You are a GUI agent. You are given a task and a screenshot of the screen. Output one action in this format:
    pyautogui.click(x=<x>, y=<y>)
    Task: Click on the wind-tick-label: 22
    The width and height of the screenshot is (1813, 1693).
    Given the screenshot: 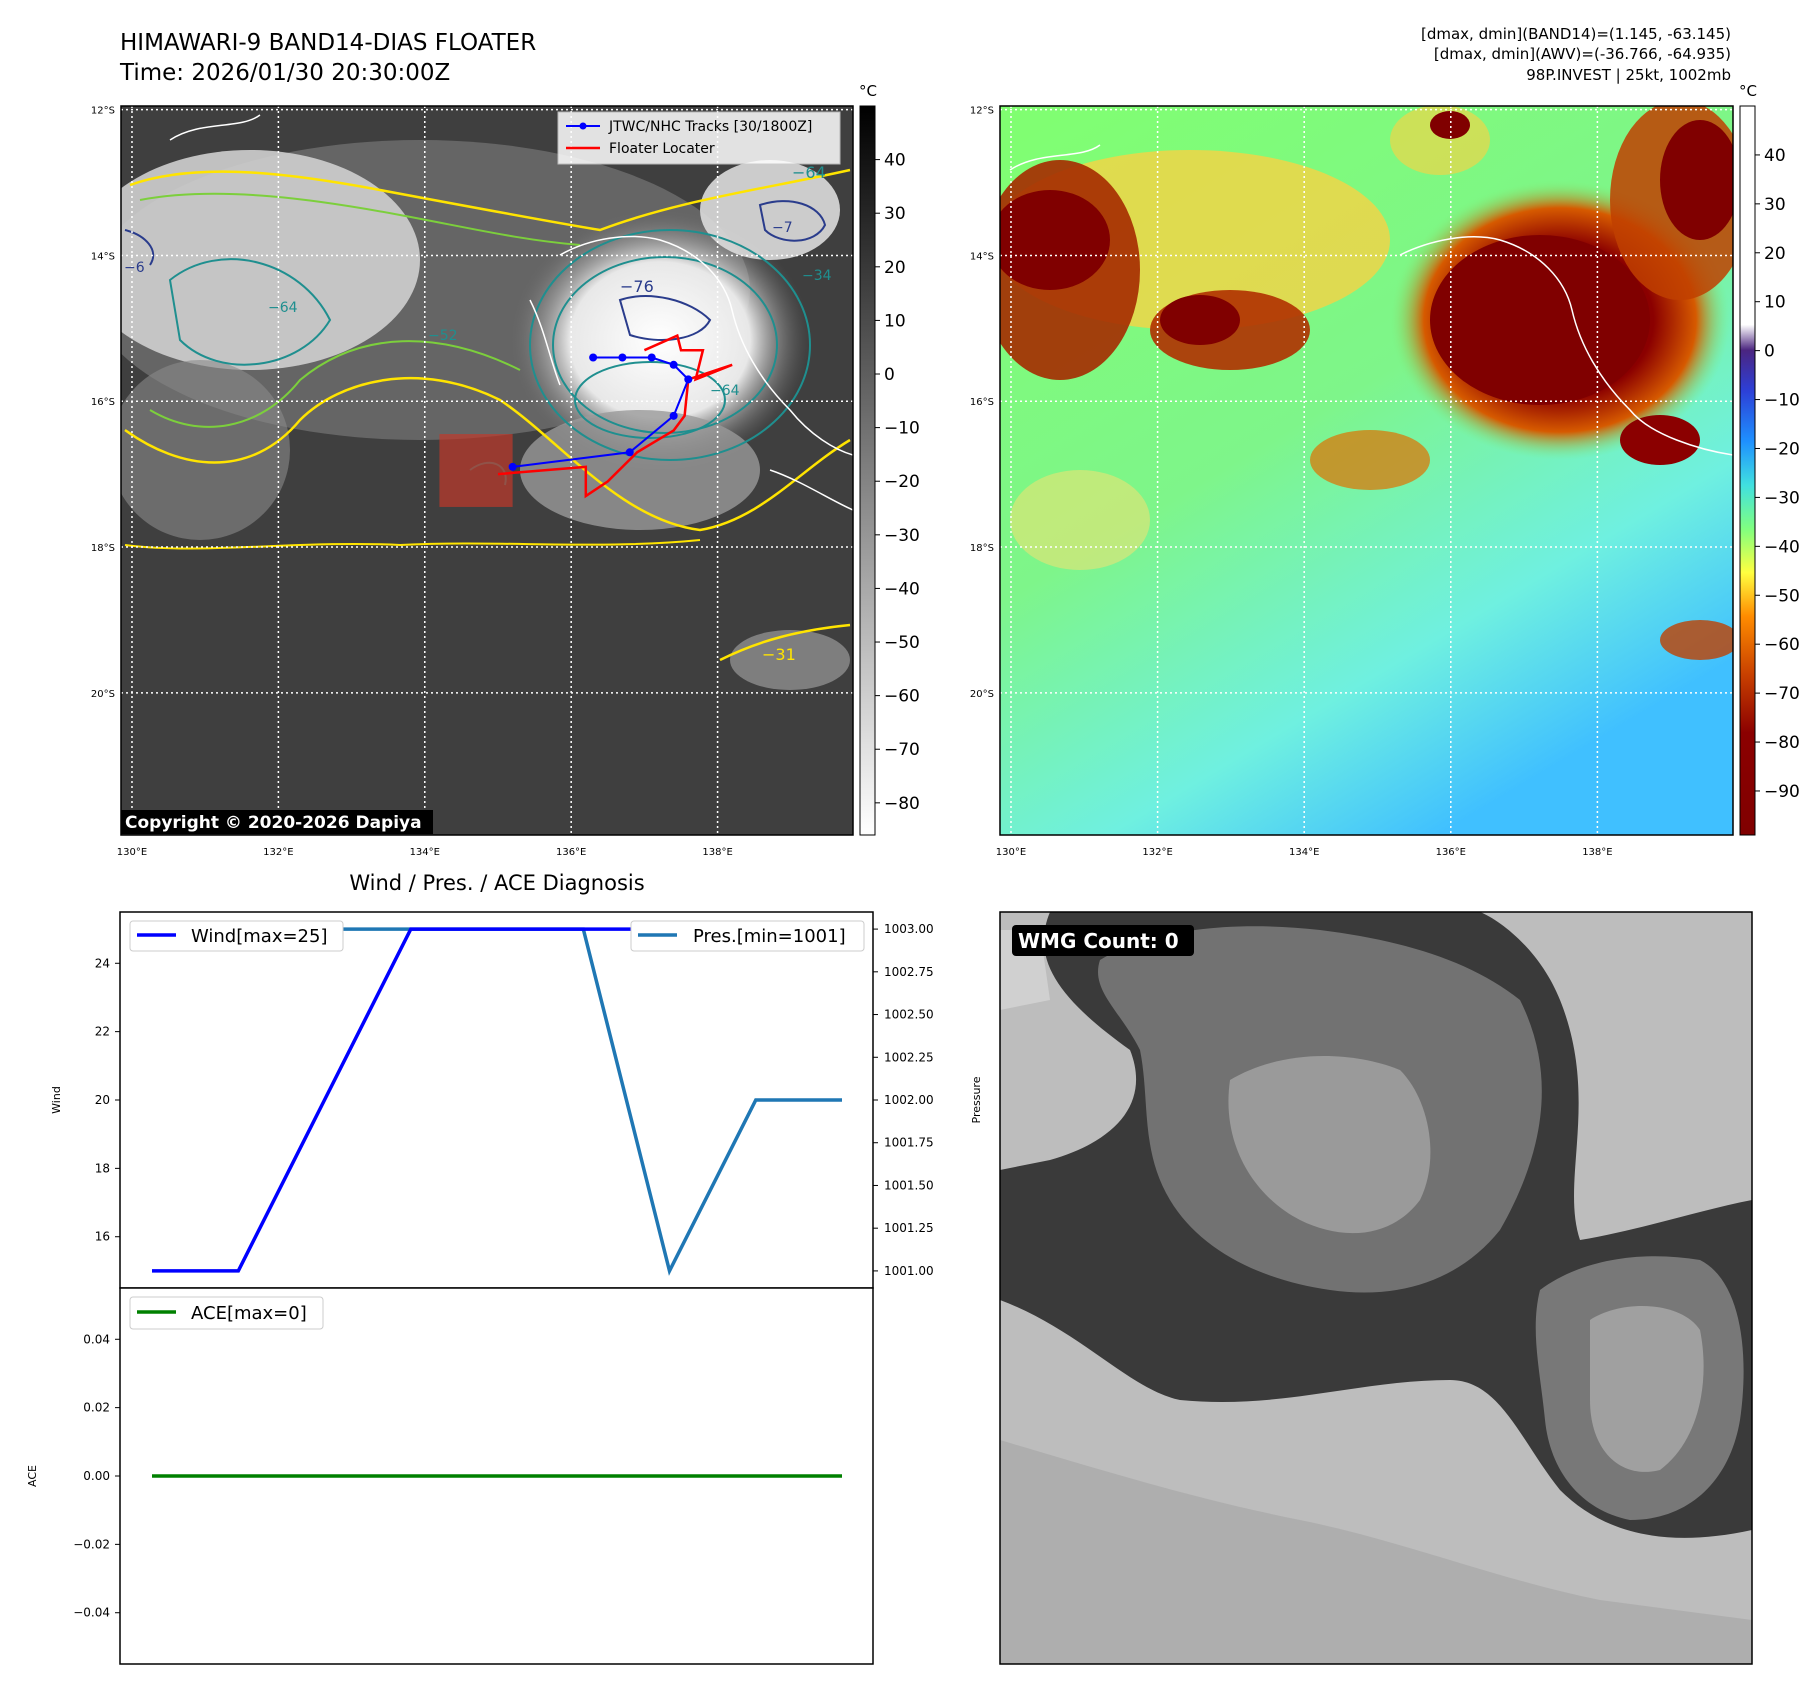 What is the action you would take?
    pyautogui.click(x=102, y=1032)
    